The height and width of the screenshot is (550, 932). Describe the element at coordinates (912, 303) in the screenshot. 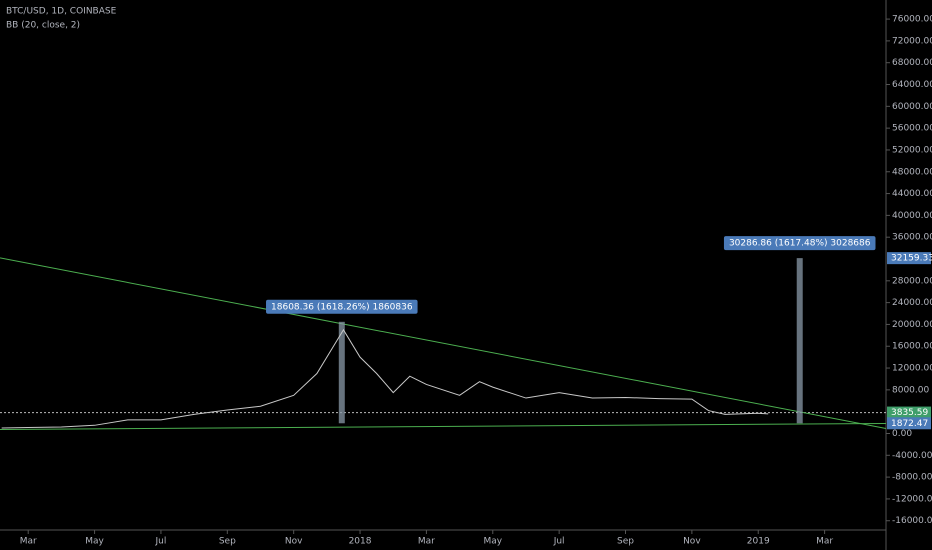

I see `y-tick-label: 24000.00` at that location.